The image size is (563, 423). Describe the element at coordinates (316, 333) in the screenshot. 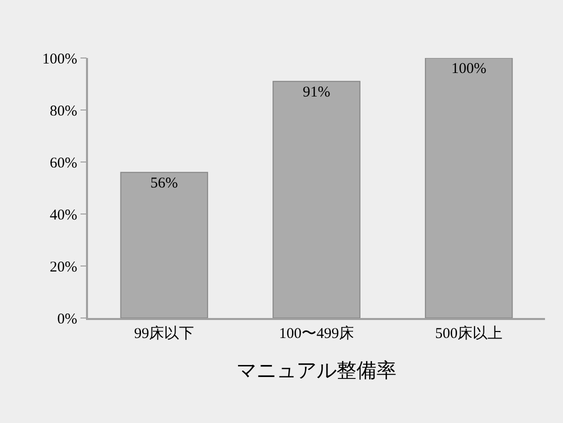

I see `x-tick-label: 100〜499床` at that location.